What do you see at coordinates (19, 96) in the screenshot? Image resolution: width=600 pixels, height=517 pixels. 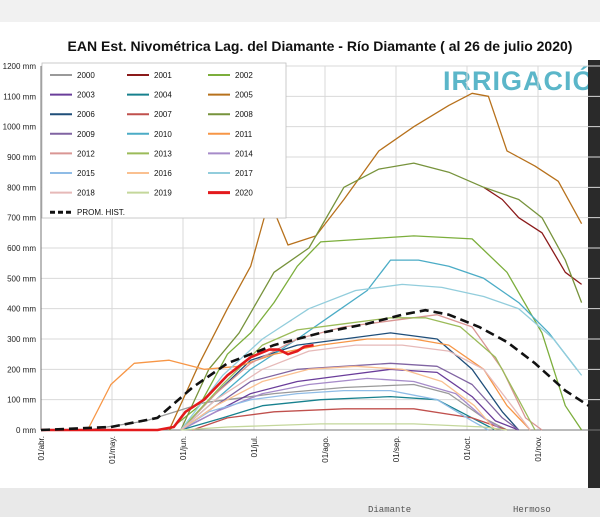 I see `y-tick-label: 1100 mm` at bounding box center [19, 96].